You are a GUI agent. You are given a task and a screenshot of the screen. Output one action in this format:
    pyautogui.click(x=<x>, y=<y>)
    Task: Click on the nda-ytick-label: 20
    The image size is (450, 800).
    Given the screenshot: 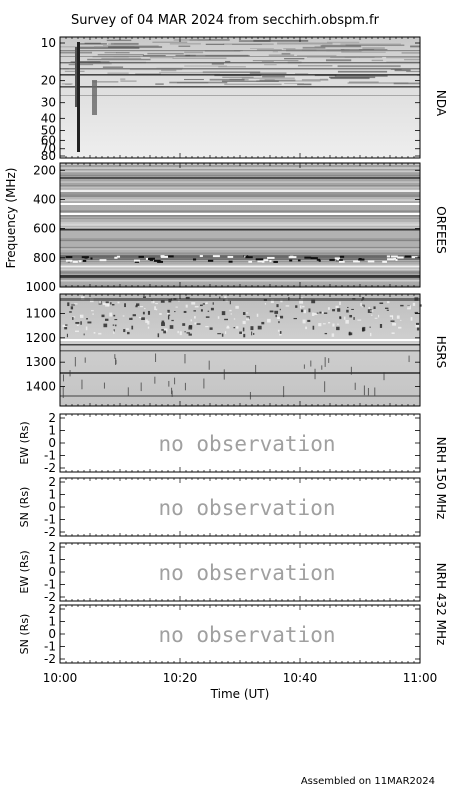 What is the action you would take?
    pyautogui.click(x=48, y=81)
    